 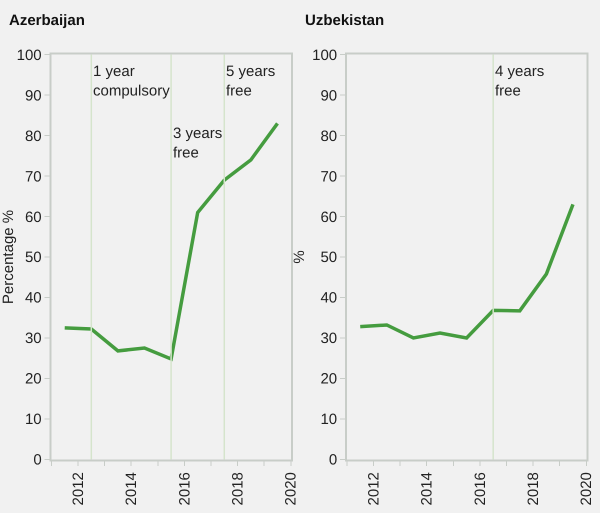 What do you see at coordinates (466, 271) in the screenshot?
I see `line-series` at bounding box center [466, 271].